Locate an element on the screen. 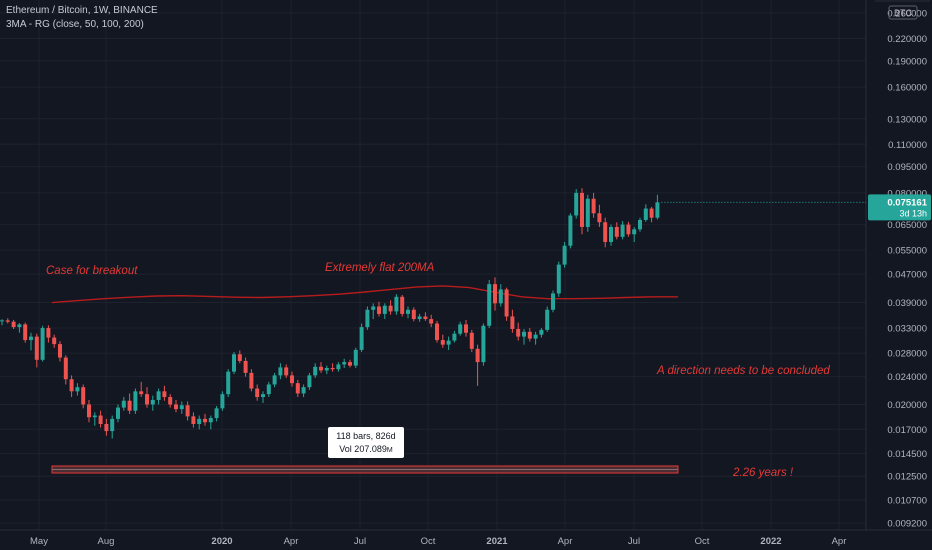  symbol-title: Ethereum / Bitcoin, 1W, BINANCE is located at coordinates (82, 10).